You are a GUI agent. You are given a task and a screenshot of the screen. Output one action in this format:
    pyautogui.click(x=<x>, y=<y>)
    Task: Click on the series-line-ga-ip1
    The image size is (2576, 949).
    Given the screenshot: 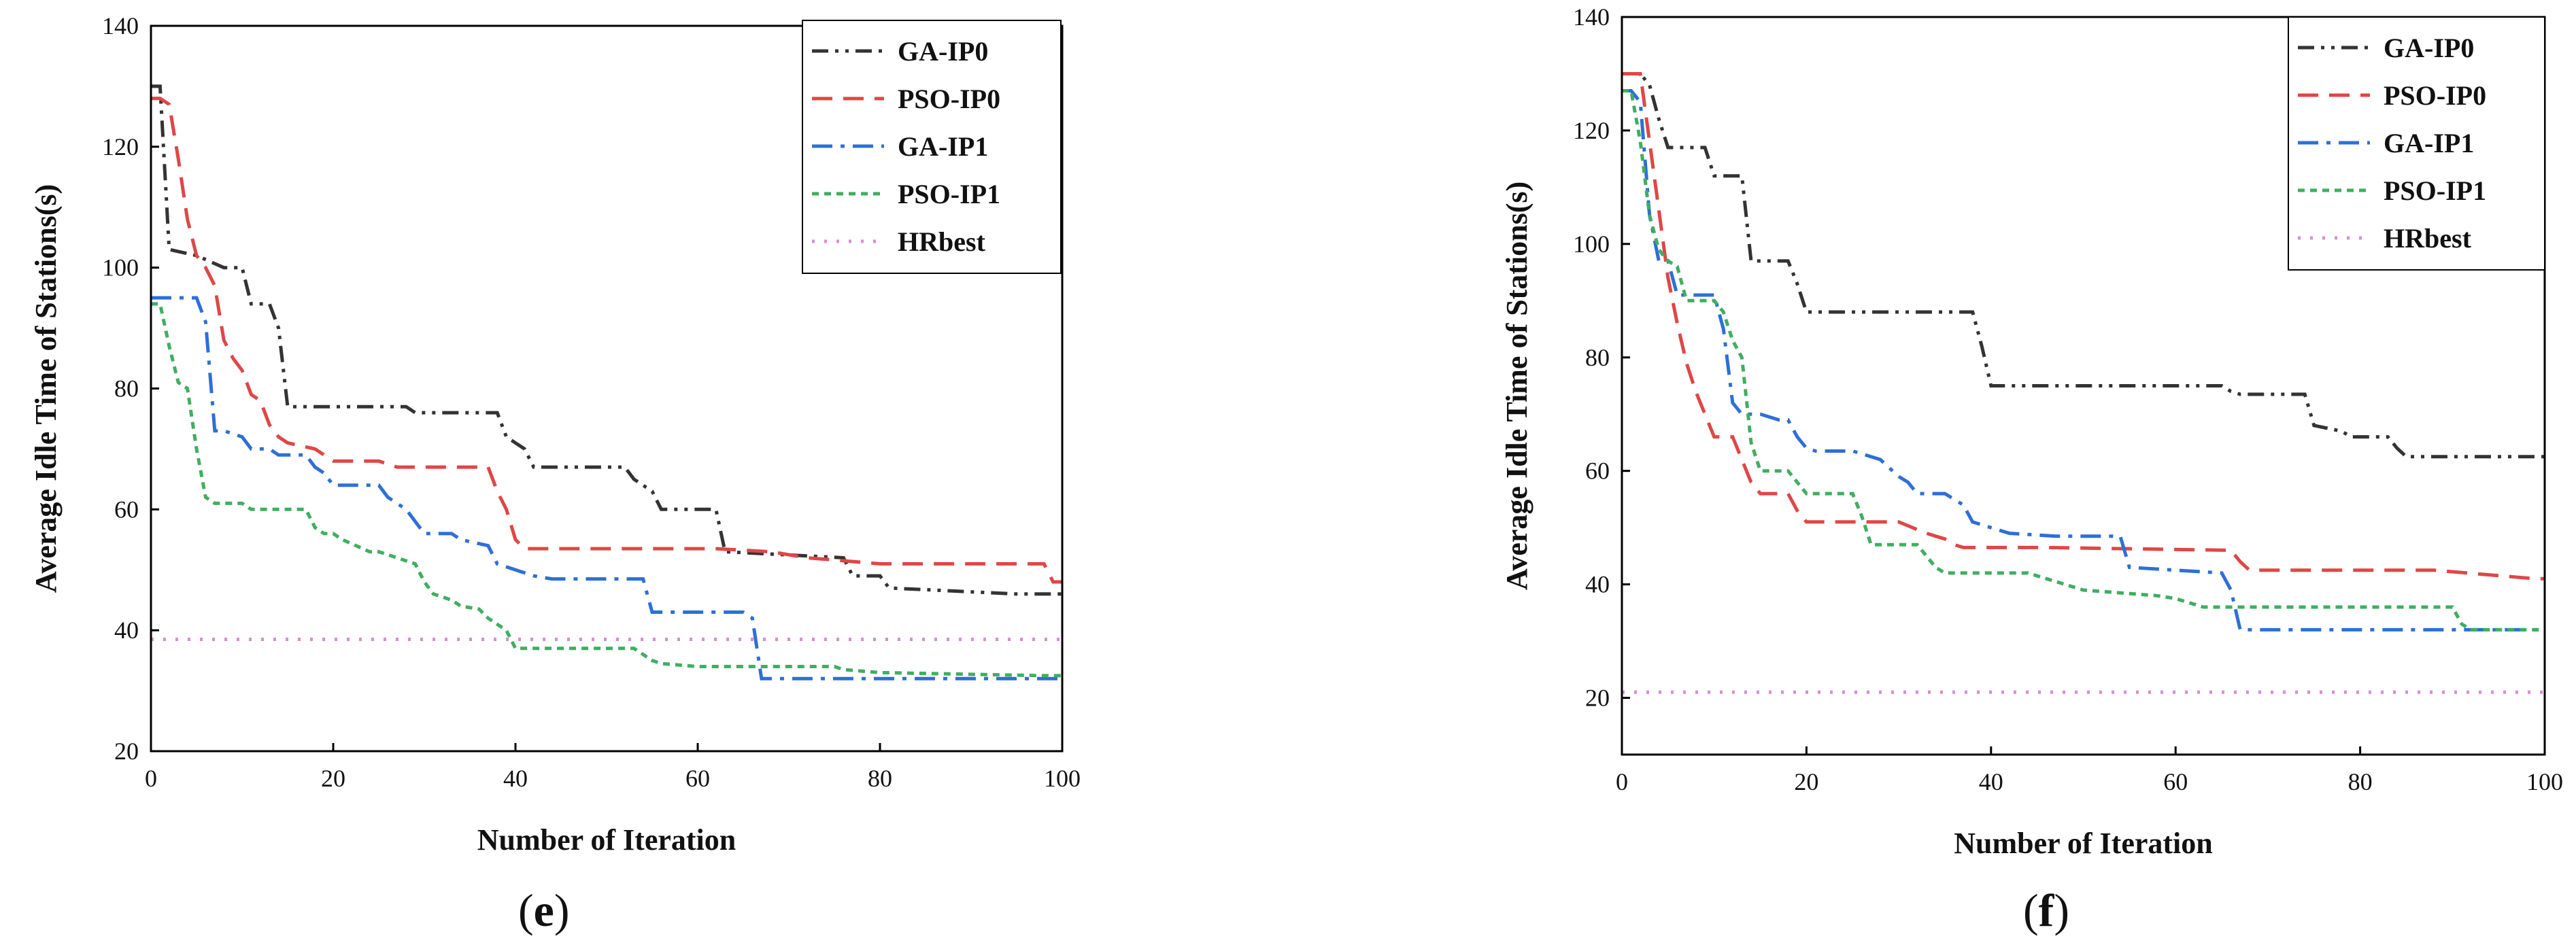 What is the action you would take?
    pyautogui.click(x=606, y=488)
    